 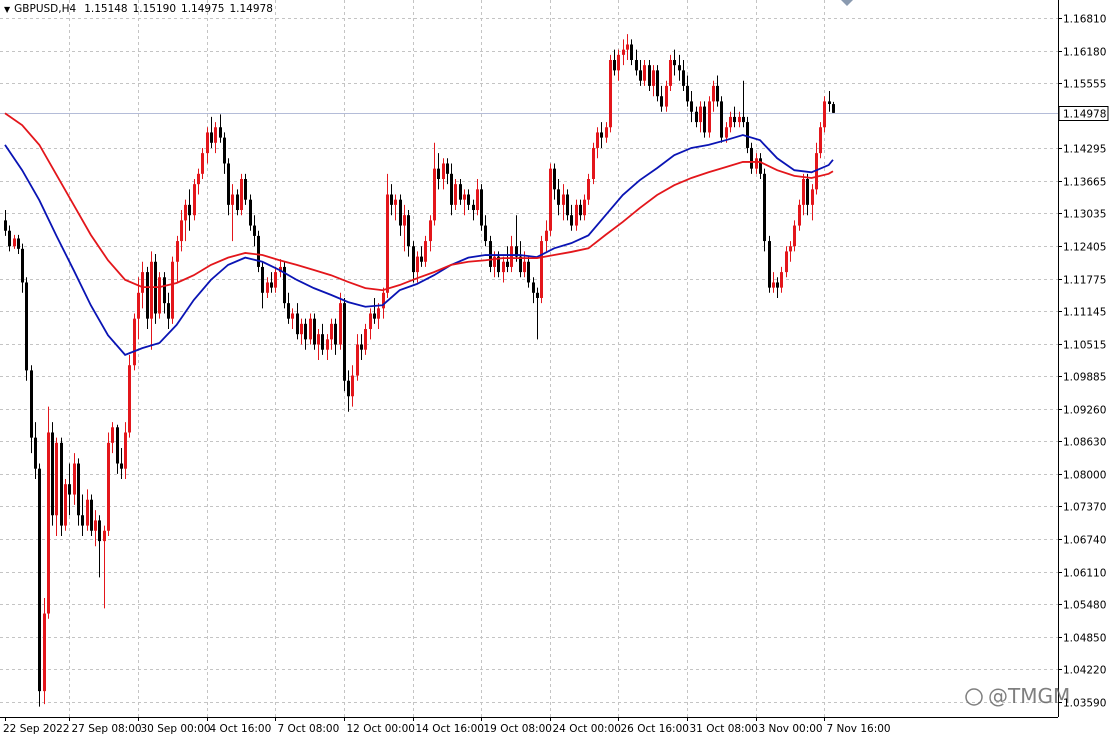 What do you see at coordinates (518, 729) in the screenshot?
I see `x-tick-label: 19 Oct 08:00` at bounding box center [518, 729].